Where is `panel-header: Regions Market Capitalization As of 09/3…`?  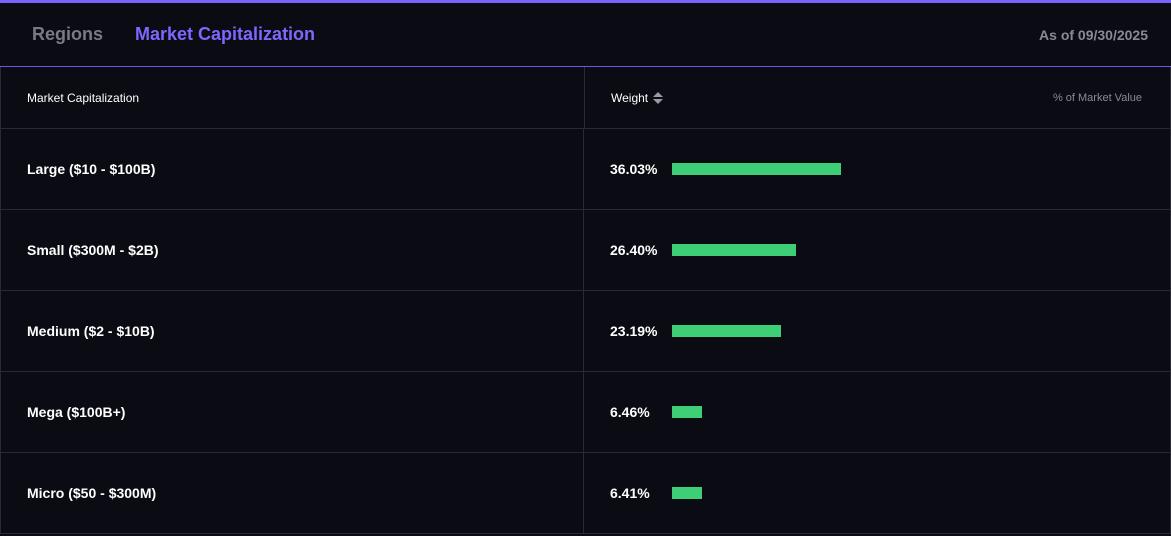 panel-header: Regions Market Capitalization As of 09/3… is located at coordinates (585, 35).